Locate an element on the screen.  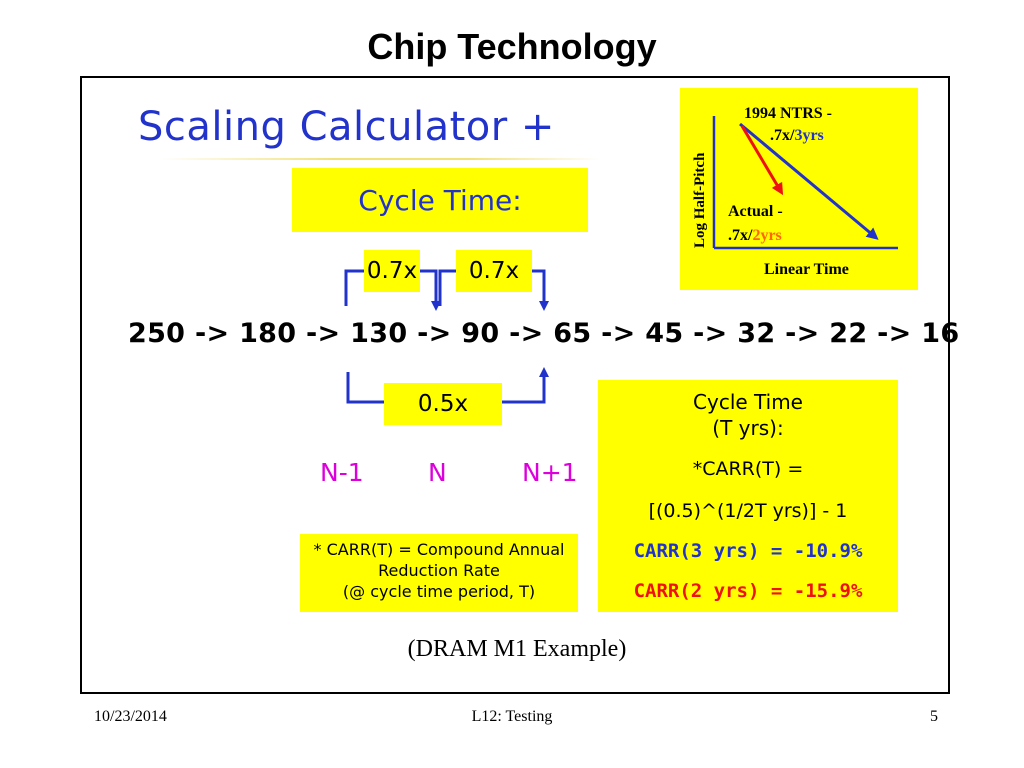
ntrs-trend-line is located at coordinates (809, 181).